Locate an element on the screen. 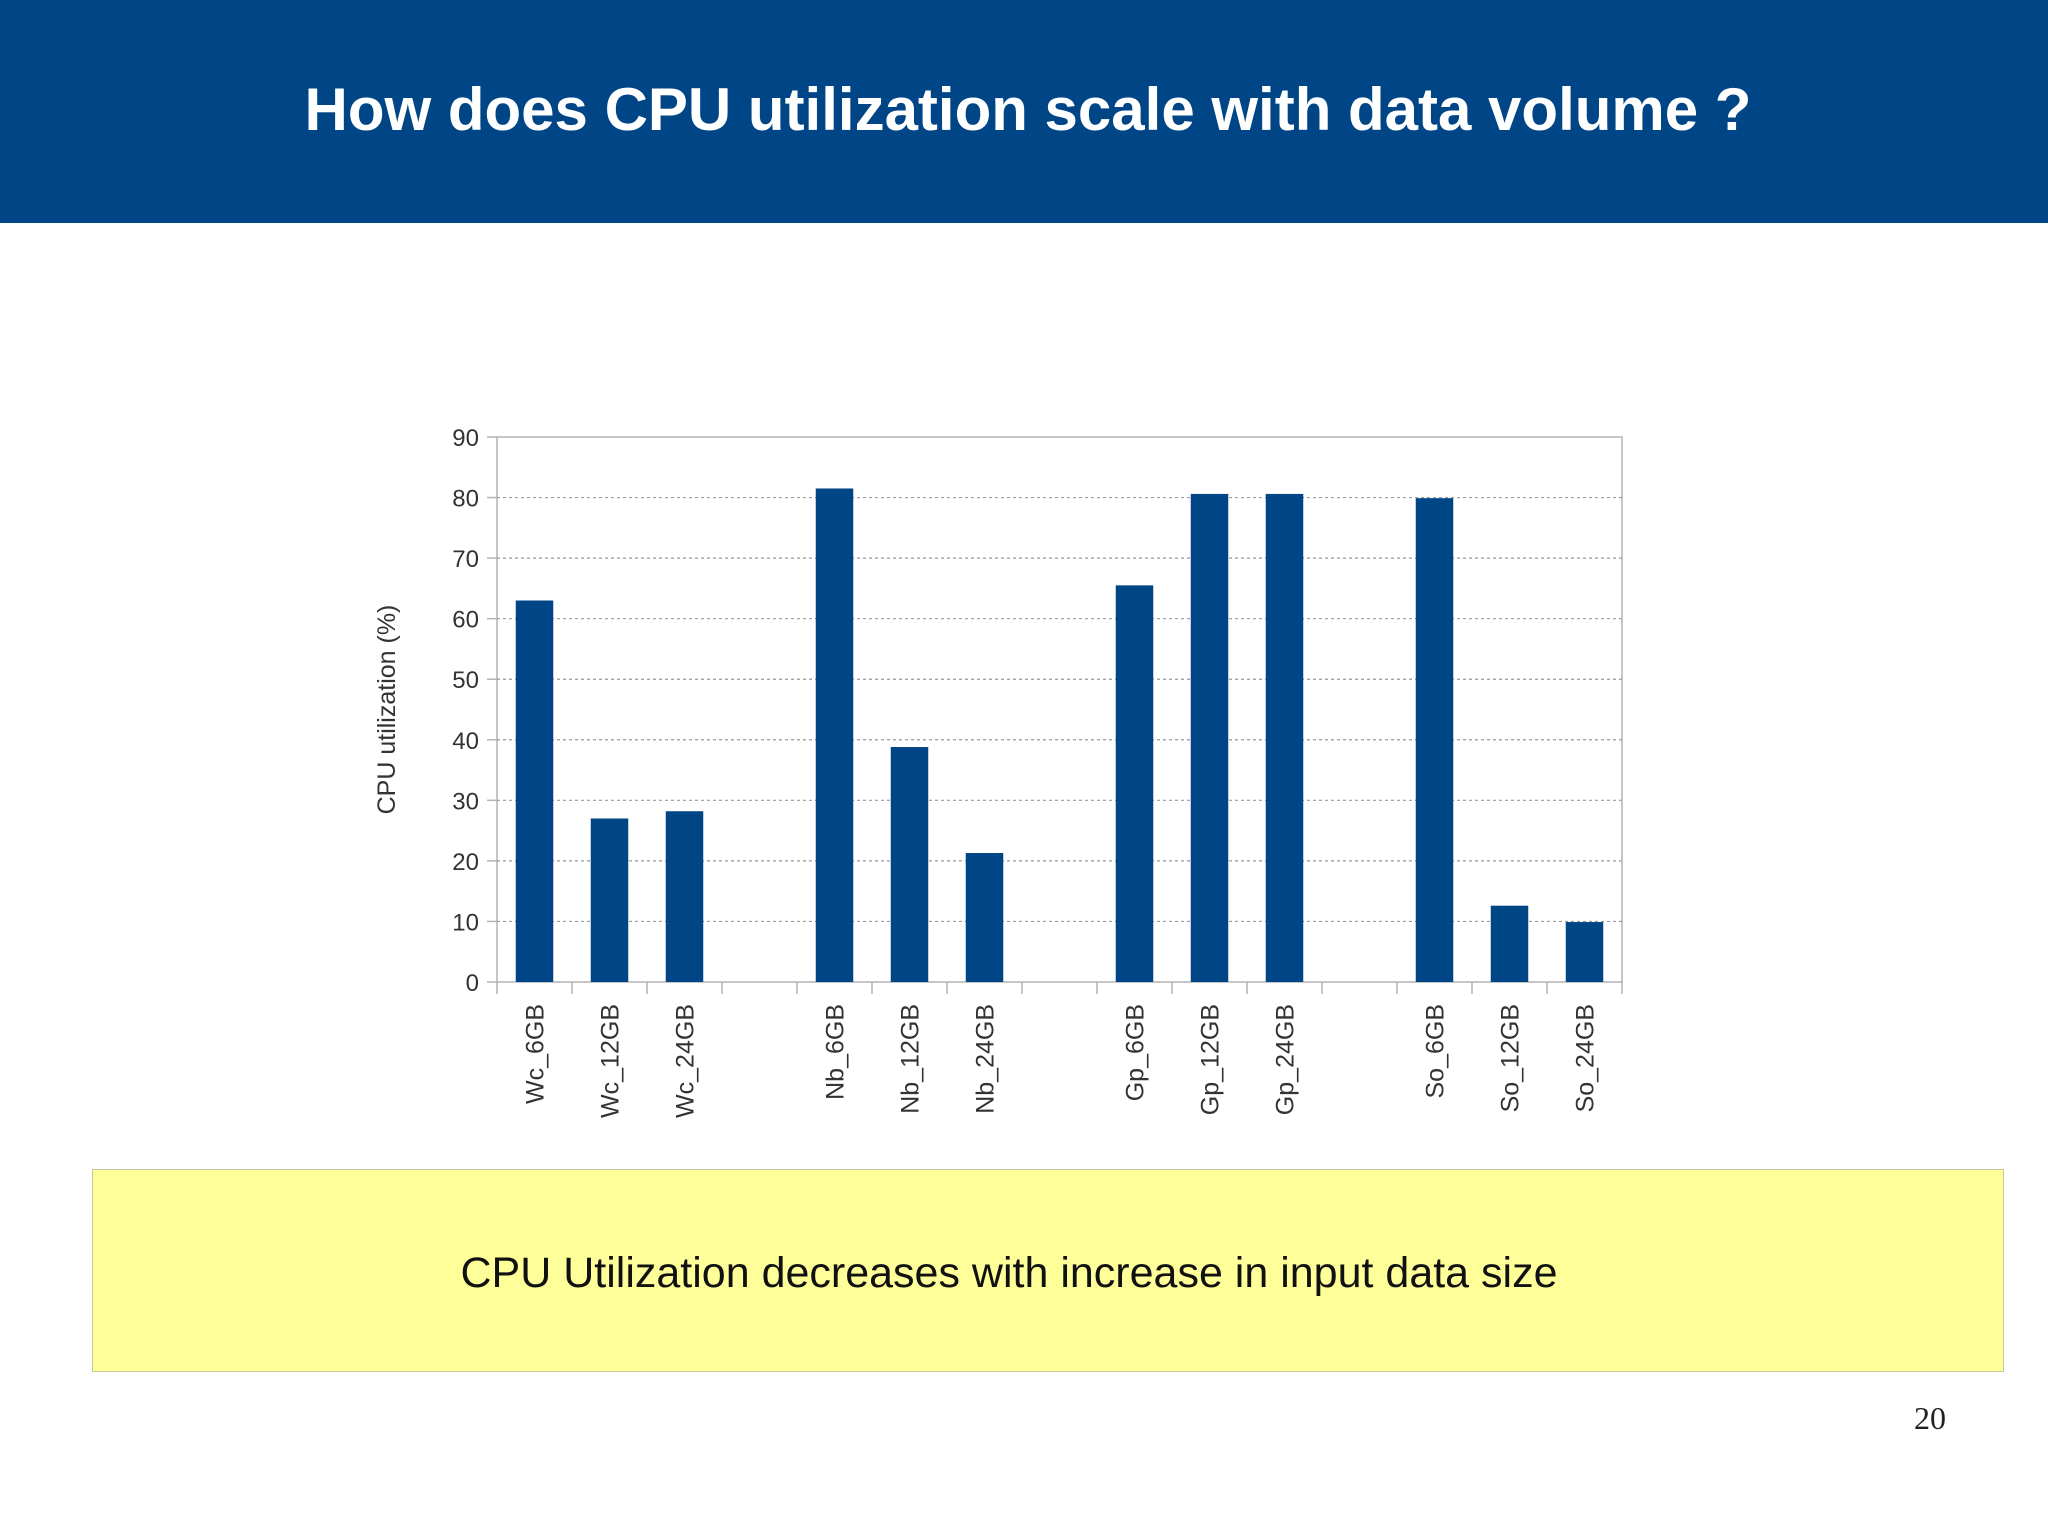  y-tick-label: 0 is located at coordinates (472, 983).